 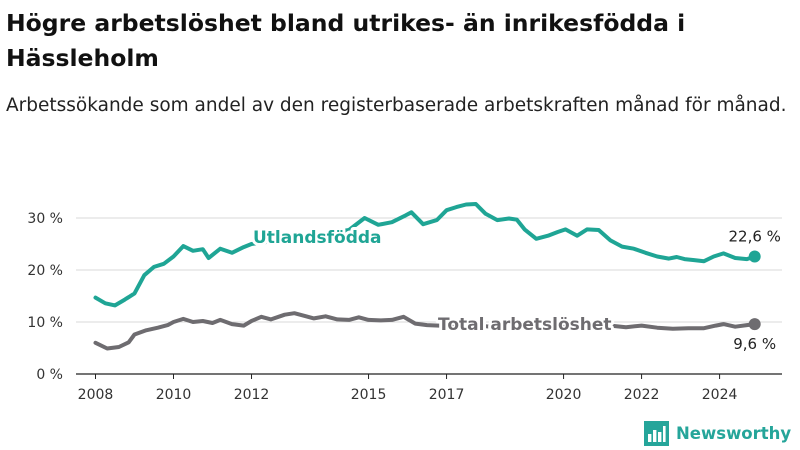 What do you see at coordinates (45, 219) in the screenshot?
I see `y-tick-label: 30 %` at bounding box center [45, 219].